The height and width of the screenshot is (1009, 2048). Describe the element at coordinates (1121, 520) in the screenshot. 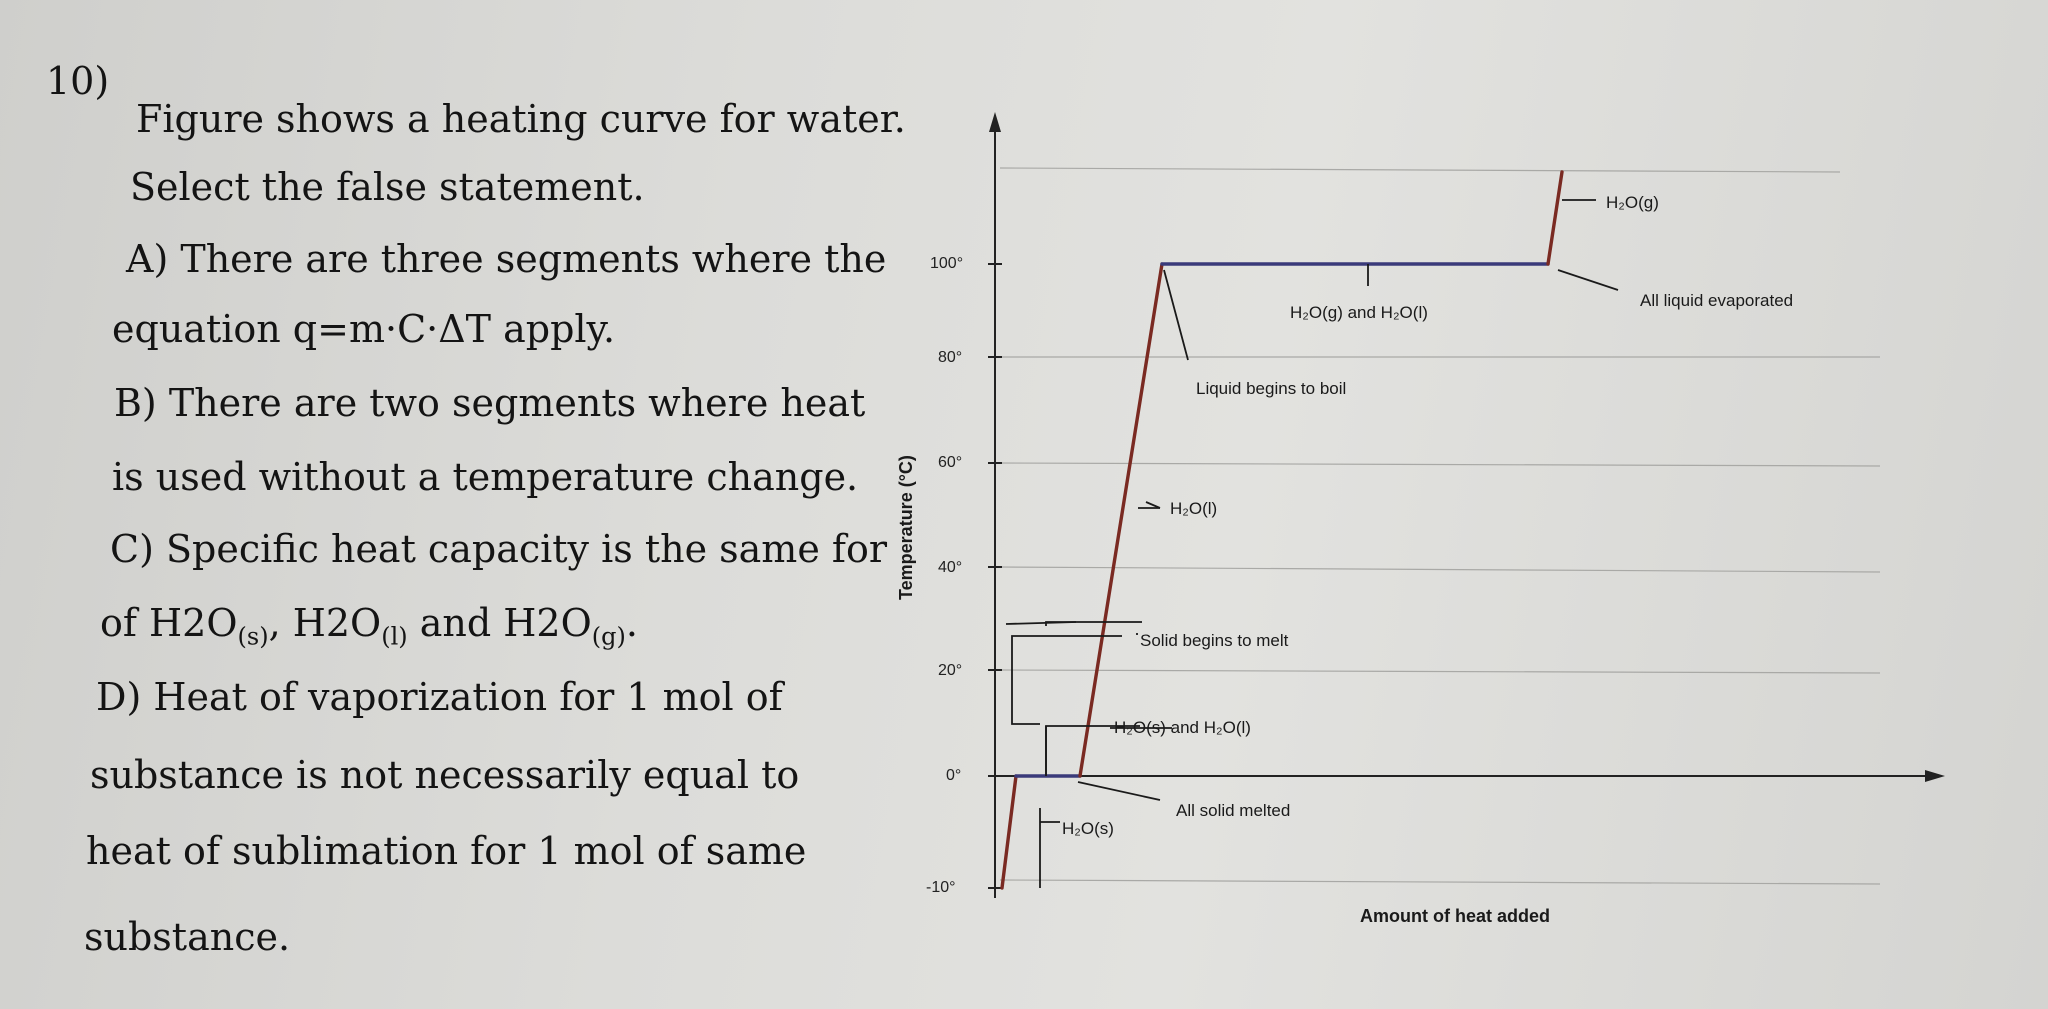

I see `segment-liquid-warming` at that location.